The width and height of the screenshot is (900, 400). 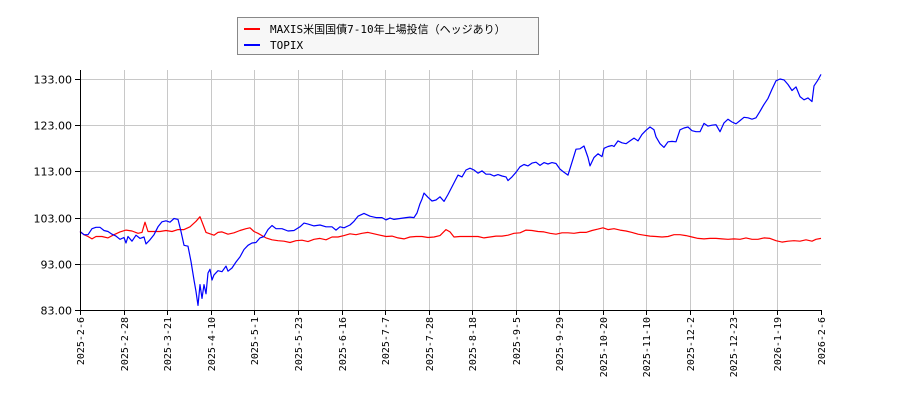 What do you see at coordinates (53, 219) in the screenshot?
I see `y-tick-label: 103.00` at bounding box center [53, 219].